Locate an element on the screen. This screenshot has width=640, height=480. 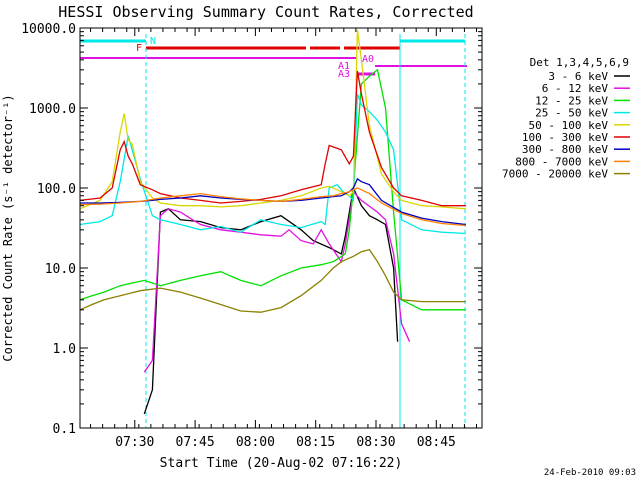
annotation-label-2: A0 is located at coordinates (368, 59).